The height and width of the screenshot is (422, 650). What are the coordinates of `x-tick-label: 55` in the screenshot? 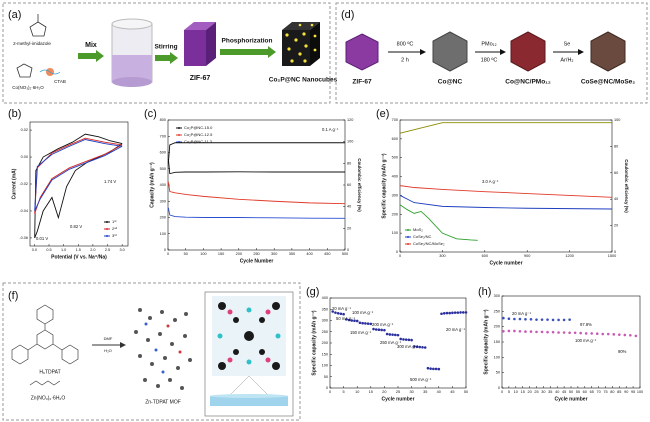 It's located at (578, 392).